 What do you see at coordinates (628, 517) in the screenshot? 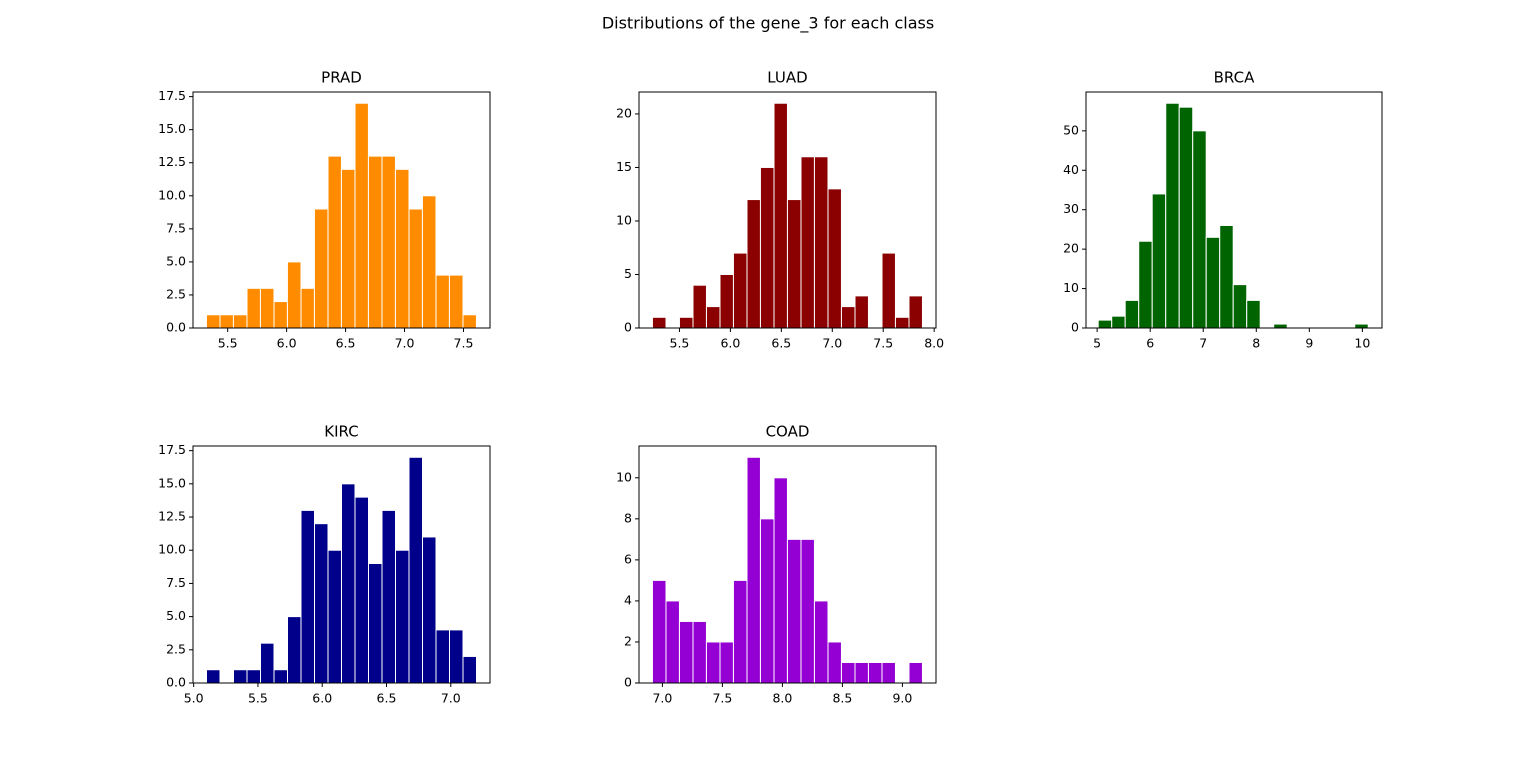
I see `y-tick-label: 8` at bounding box center [628, 517].